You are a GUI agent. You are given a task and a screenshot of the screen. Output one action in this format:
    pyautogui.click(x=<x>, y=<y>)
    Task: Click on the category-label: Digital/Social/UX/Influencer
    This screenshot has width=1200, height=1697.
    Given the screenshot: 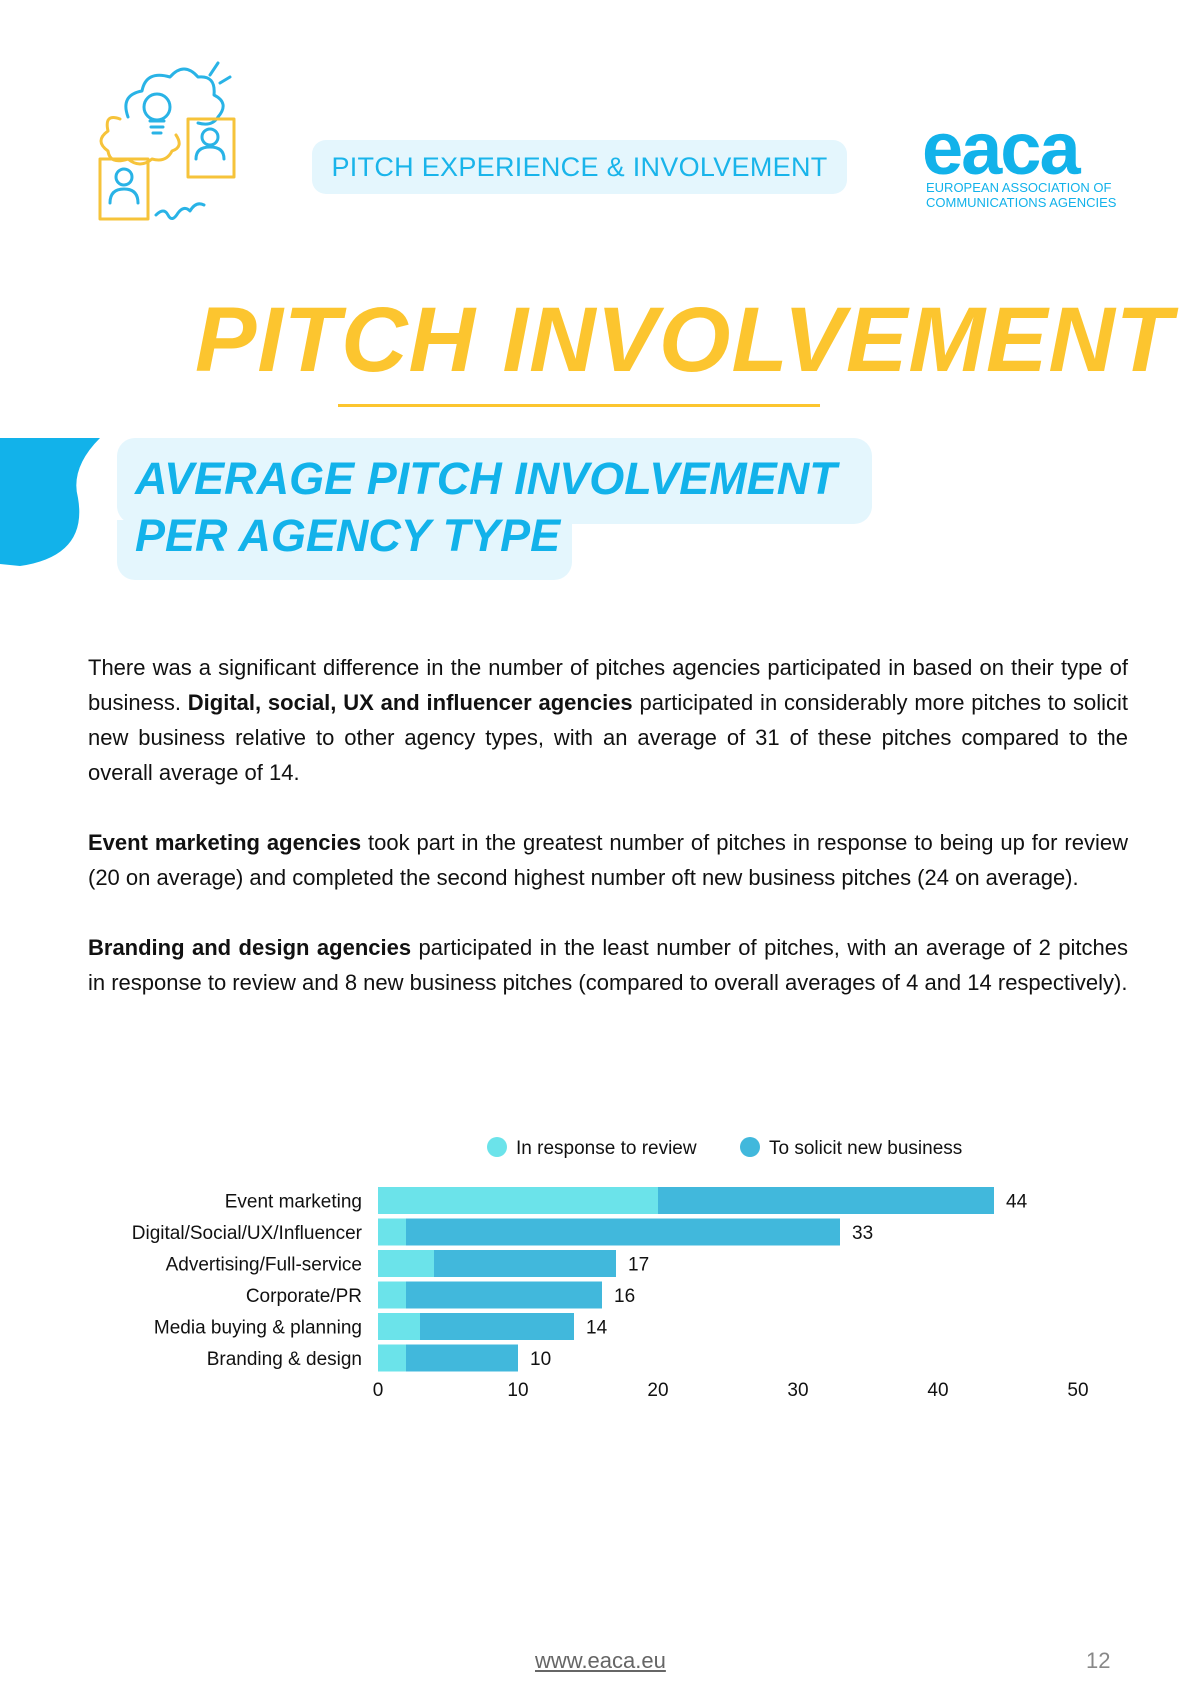 What is the action you would take?
    pyautogui.click(x=247, y=1233)
    